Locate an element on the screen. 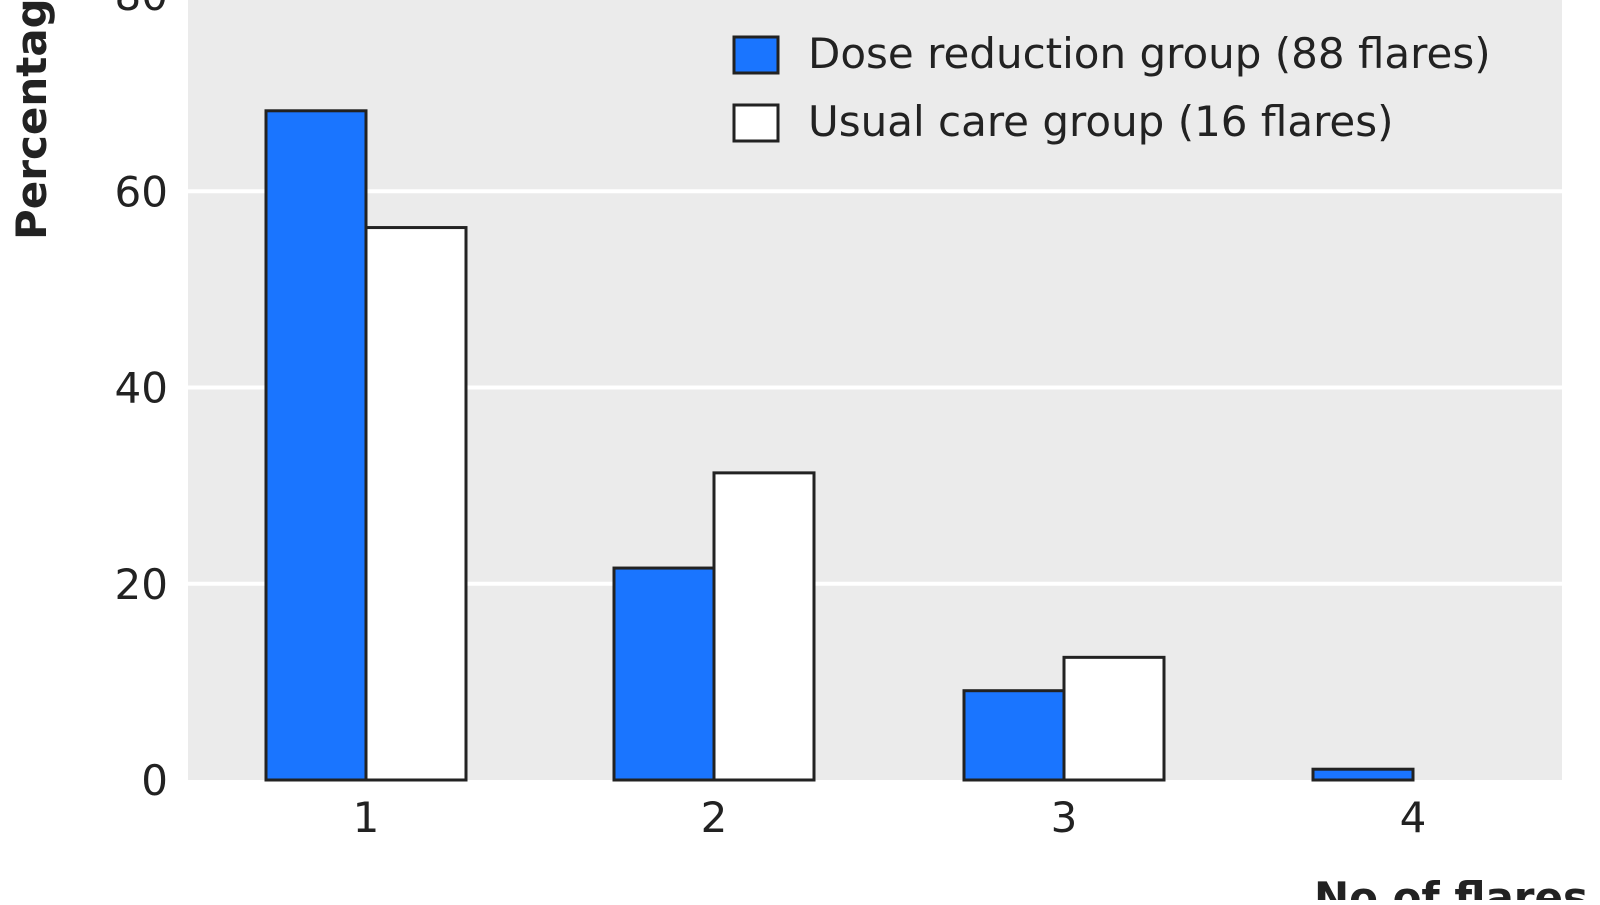  x-axis-label: No of flares is located at coordinates (1451, 886).